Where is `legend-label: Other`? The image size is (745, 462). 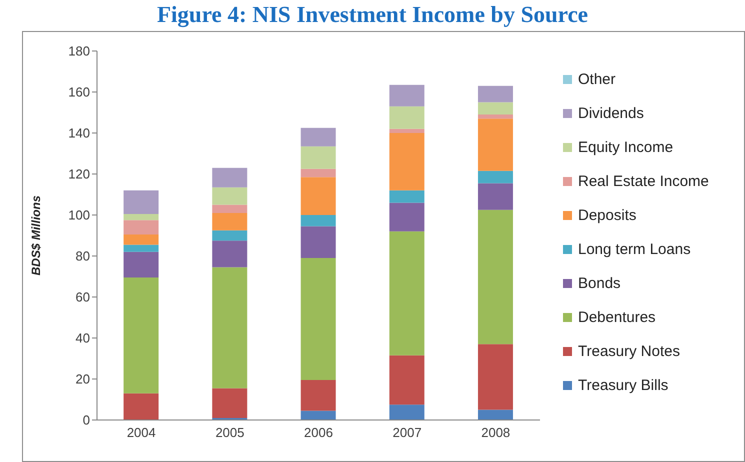 legend-label: Other is located at coordinates (597, 79).